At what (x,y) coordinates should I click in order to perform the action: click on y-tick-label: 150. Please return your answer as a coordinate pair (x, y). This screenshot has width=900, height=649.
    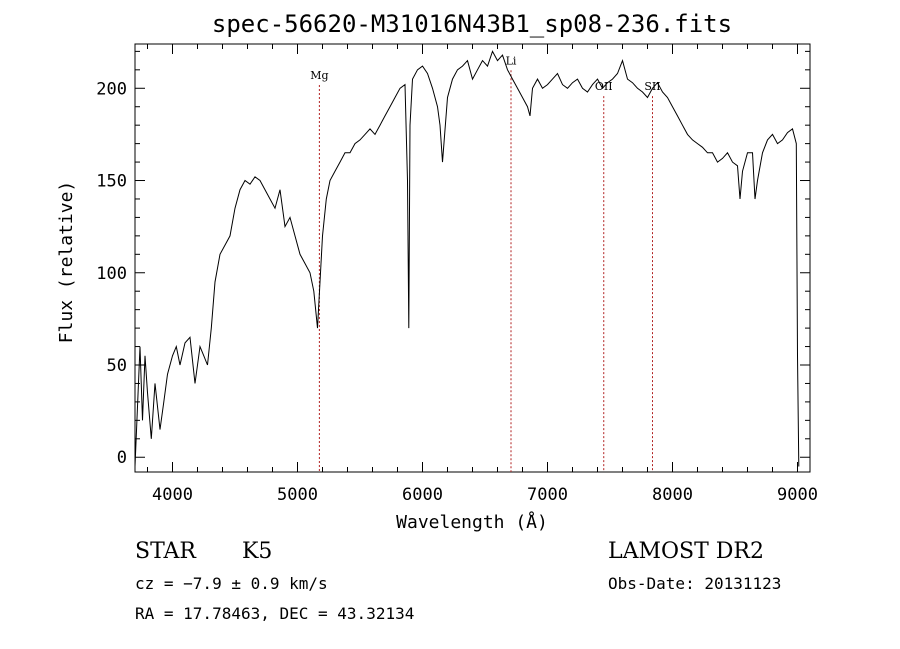
    Looking at the image, I should click on (111, 182).